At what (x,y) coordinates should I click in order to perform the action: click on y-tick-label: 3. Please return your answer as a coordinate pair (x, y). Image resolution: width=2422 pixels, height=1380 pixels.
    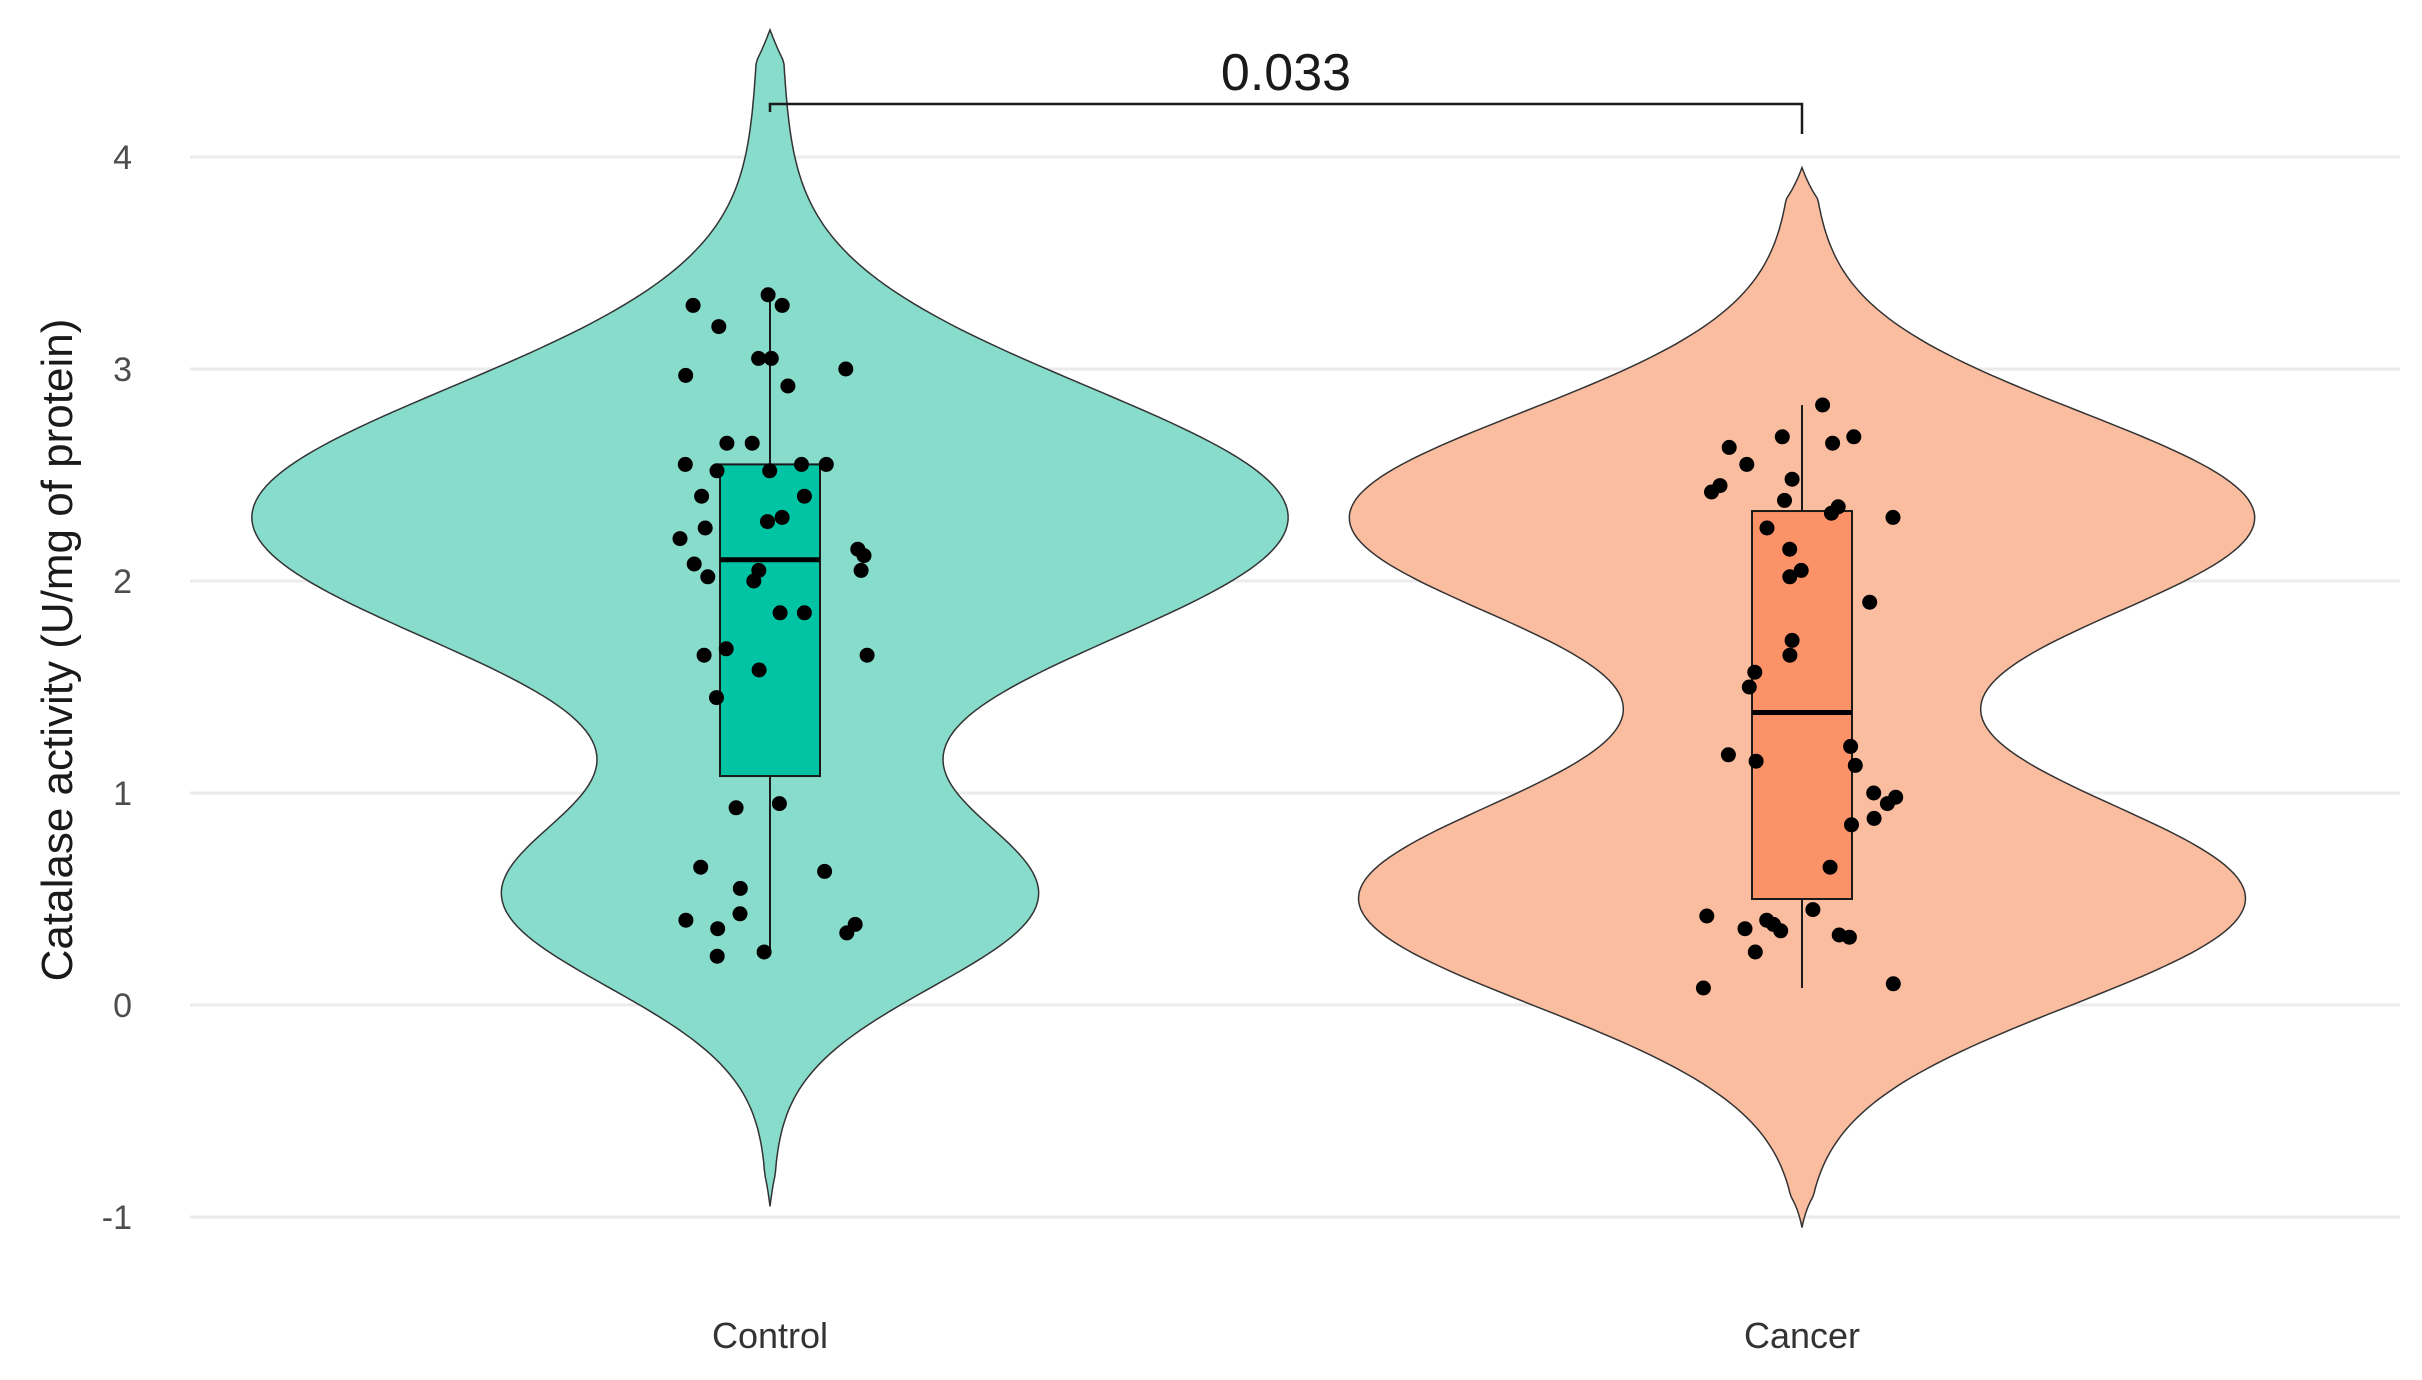
    Looking at the image, I should click on (122, 370).